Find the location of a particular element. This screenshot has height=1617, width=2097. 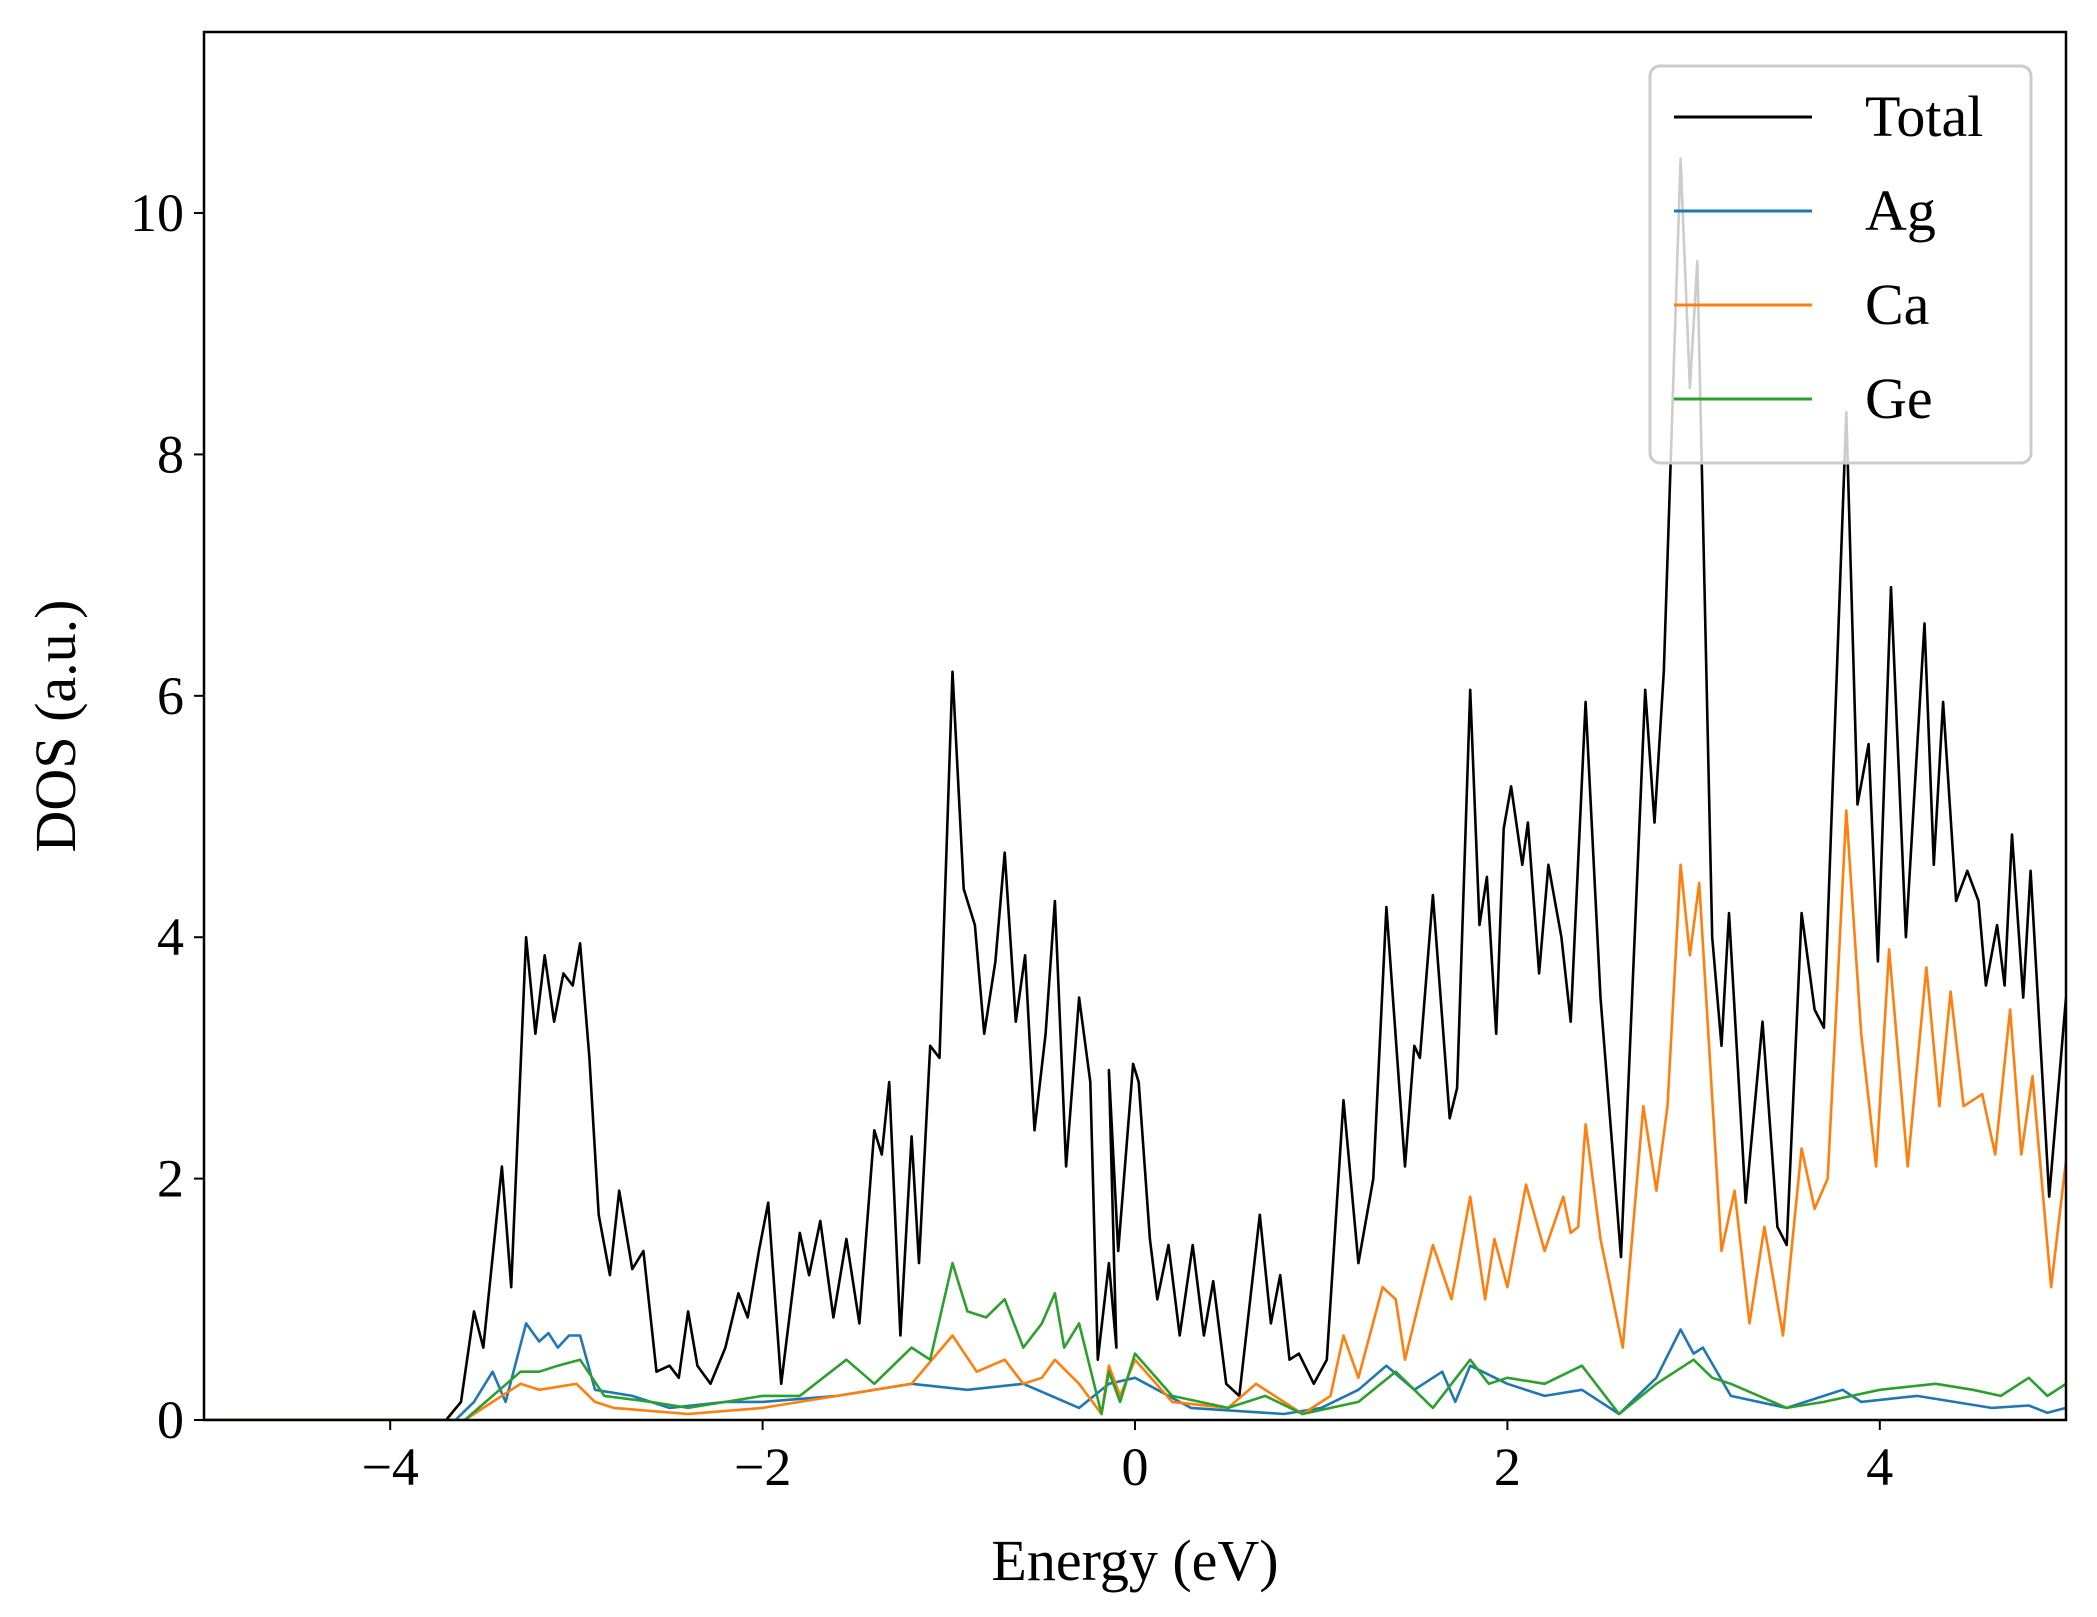

legend-item-total: Total is located at coordinates (1828, 116).